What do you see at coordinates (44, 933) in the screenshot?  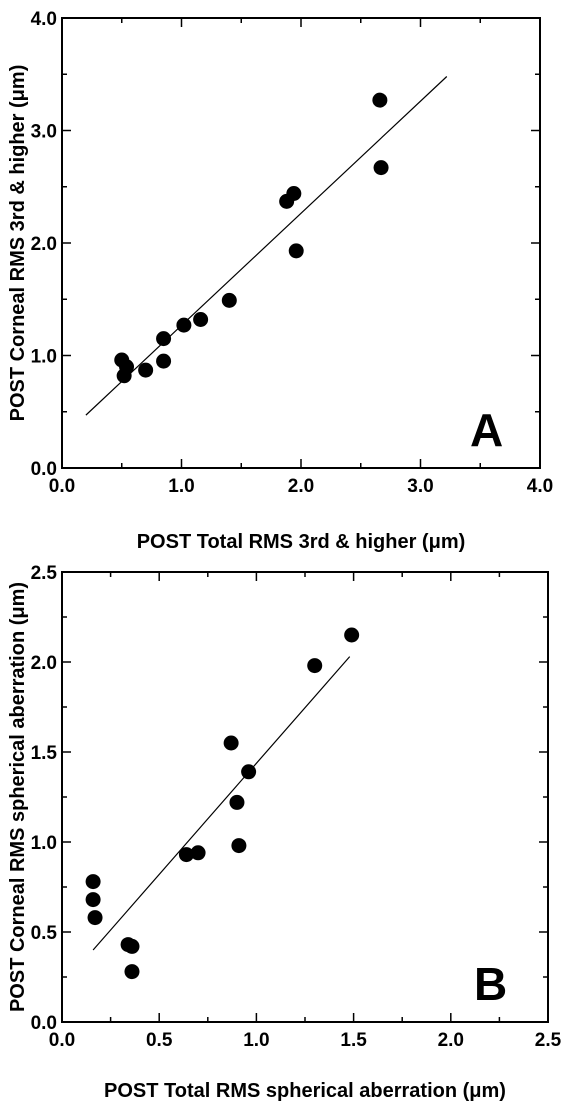 I see `y-tick-label: 0.5` at bounding box center [44, 933].